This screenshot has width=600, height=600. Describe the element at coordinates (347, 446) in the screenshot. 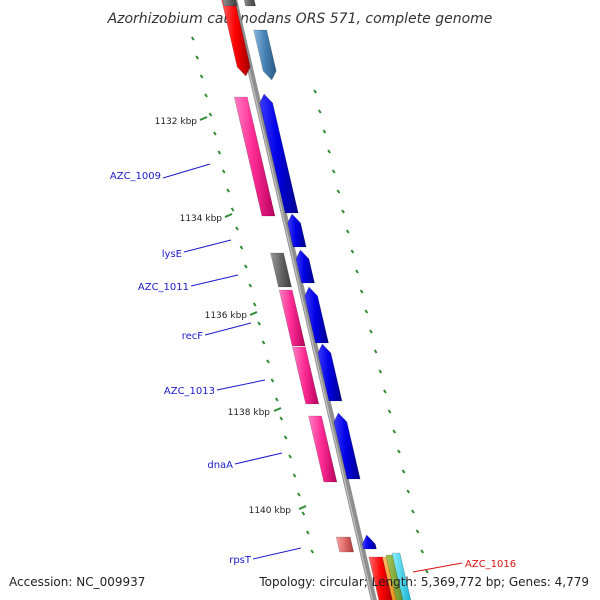

I see `feature-dnaa-forward` at that location.